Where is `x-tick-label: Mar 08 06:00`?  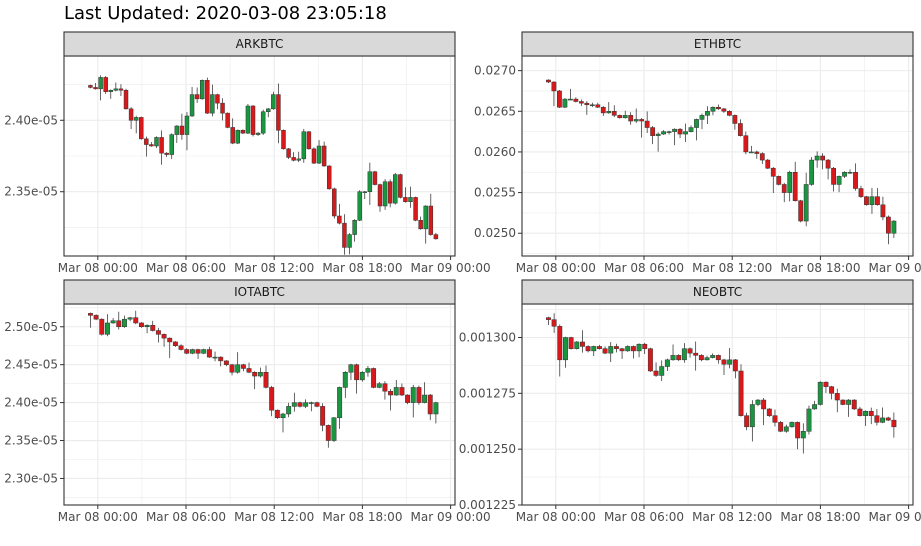 x-tick-label: Mar 08 06:00 is located at coordinates (644, 268).